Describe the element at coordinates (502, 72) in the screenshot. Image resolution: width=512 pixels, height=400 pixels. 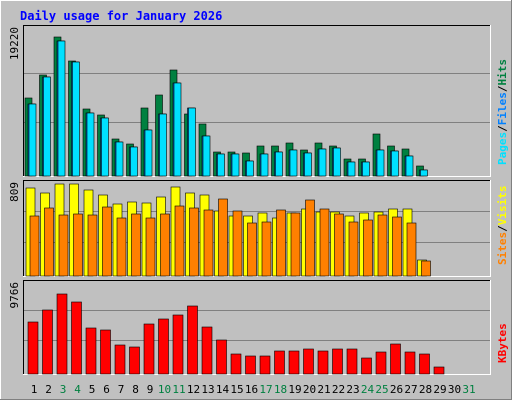
I see `legend-hits: Hits` at that location.